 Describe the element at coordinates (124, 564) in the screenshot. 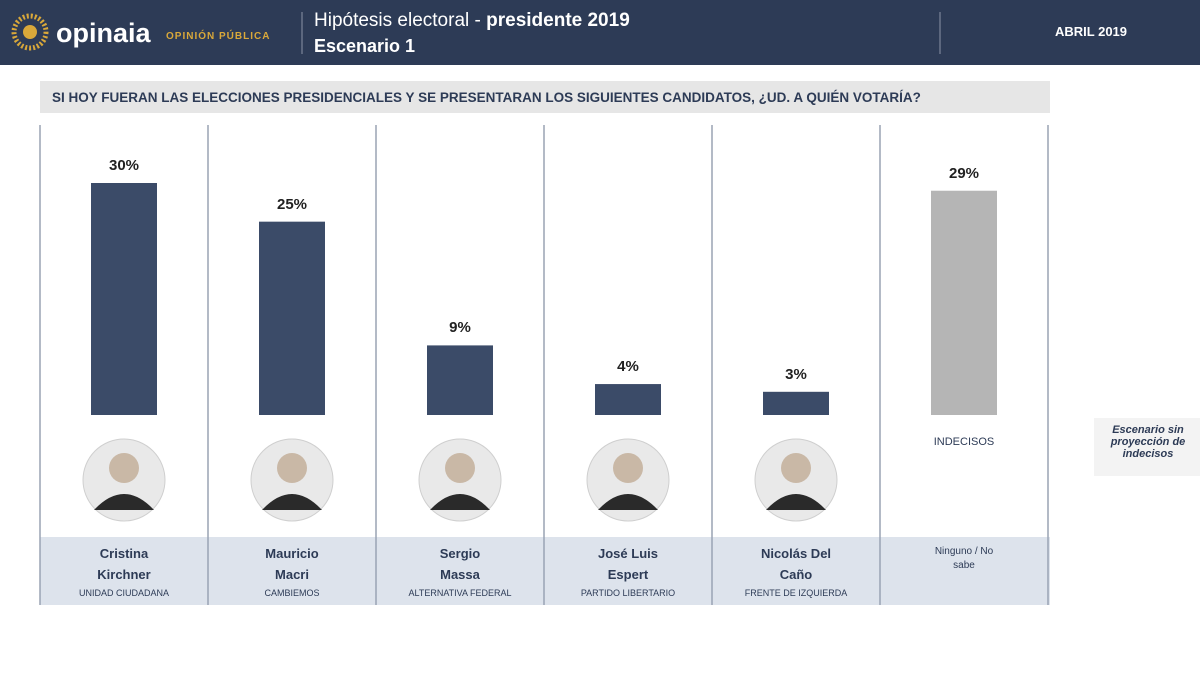

I see `candidate-name: Cristina Kirchner` at that location.